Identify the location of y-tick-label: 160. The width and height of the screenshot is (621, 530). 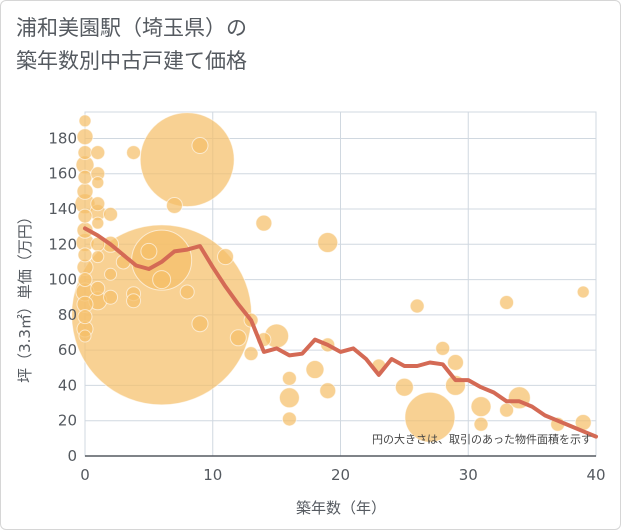
(62, 174).